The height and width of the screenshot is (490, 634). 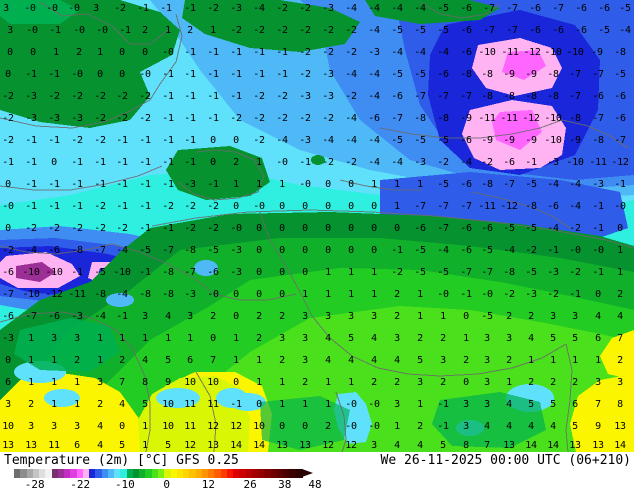 I want to click on colorbar-tick: 38, so click(x=285, y=484).